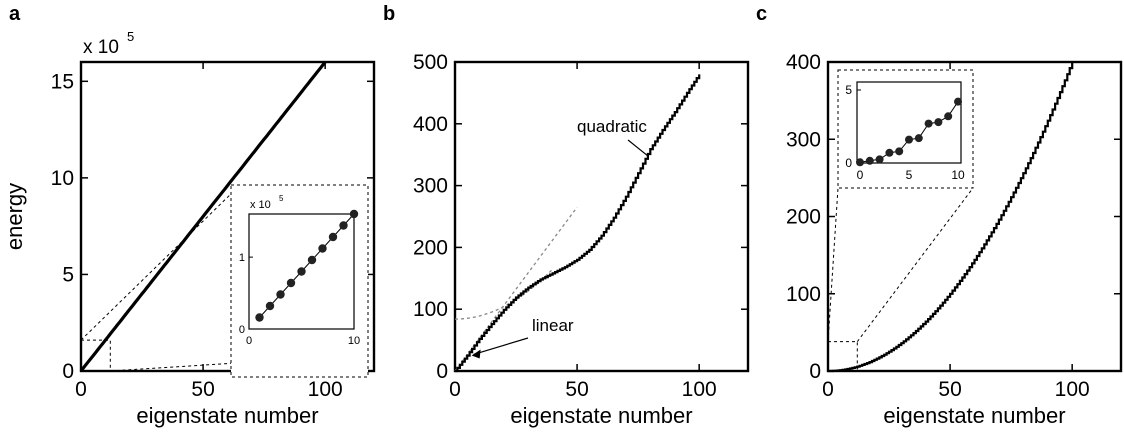 This screenshot has width=1124, height=439. What do you see at coordinates (95, 355) in the screenshot?
I see `a-zoom-region-box` at bounding box center [95, 355].